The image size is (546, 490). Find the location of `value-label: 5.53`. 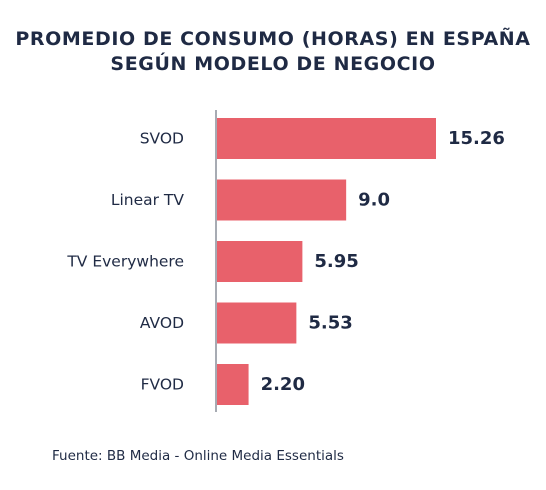

value-label: 5.53 is located at coordinates (330, 323).